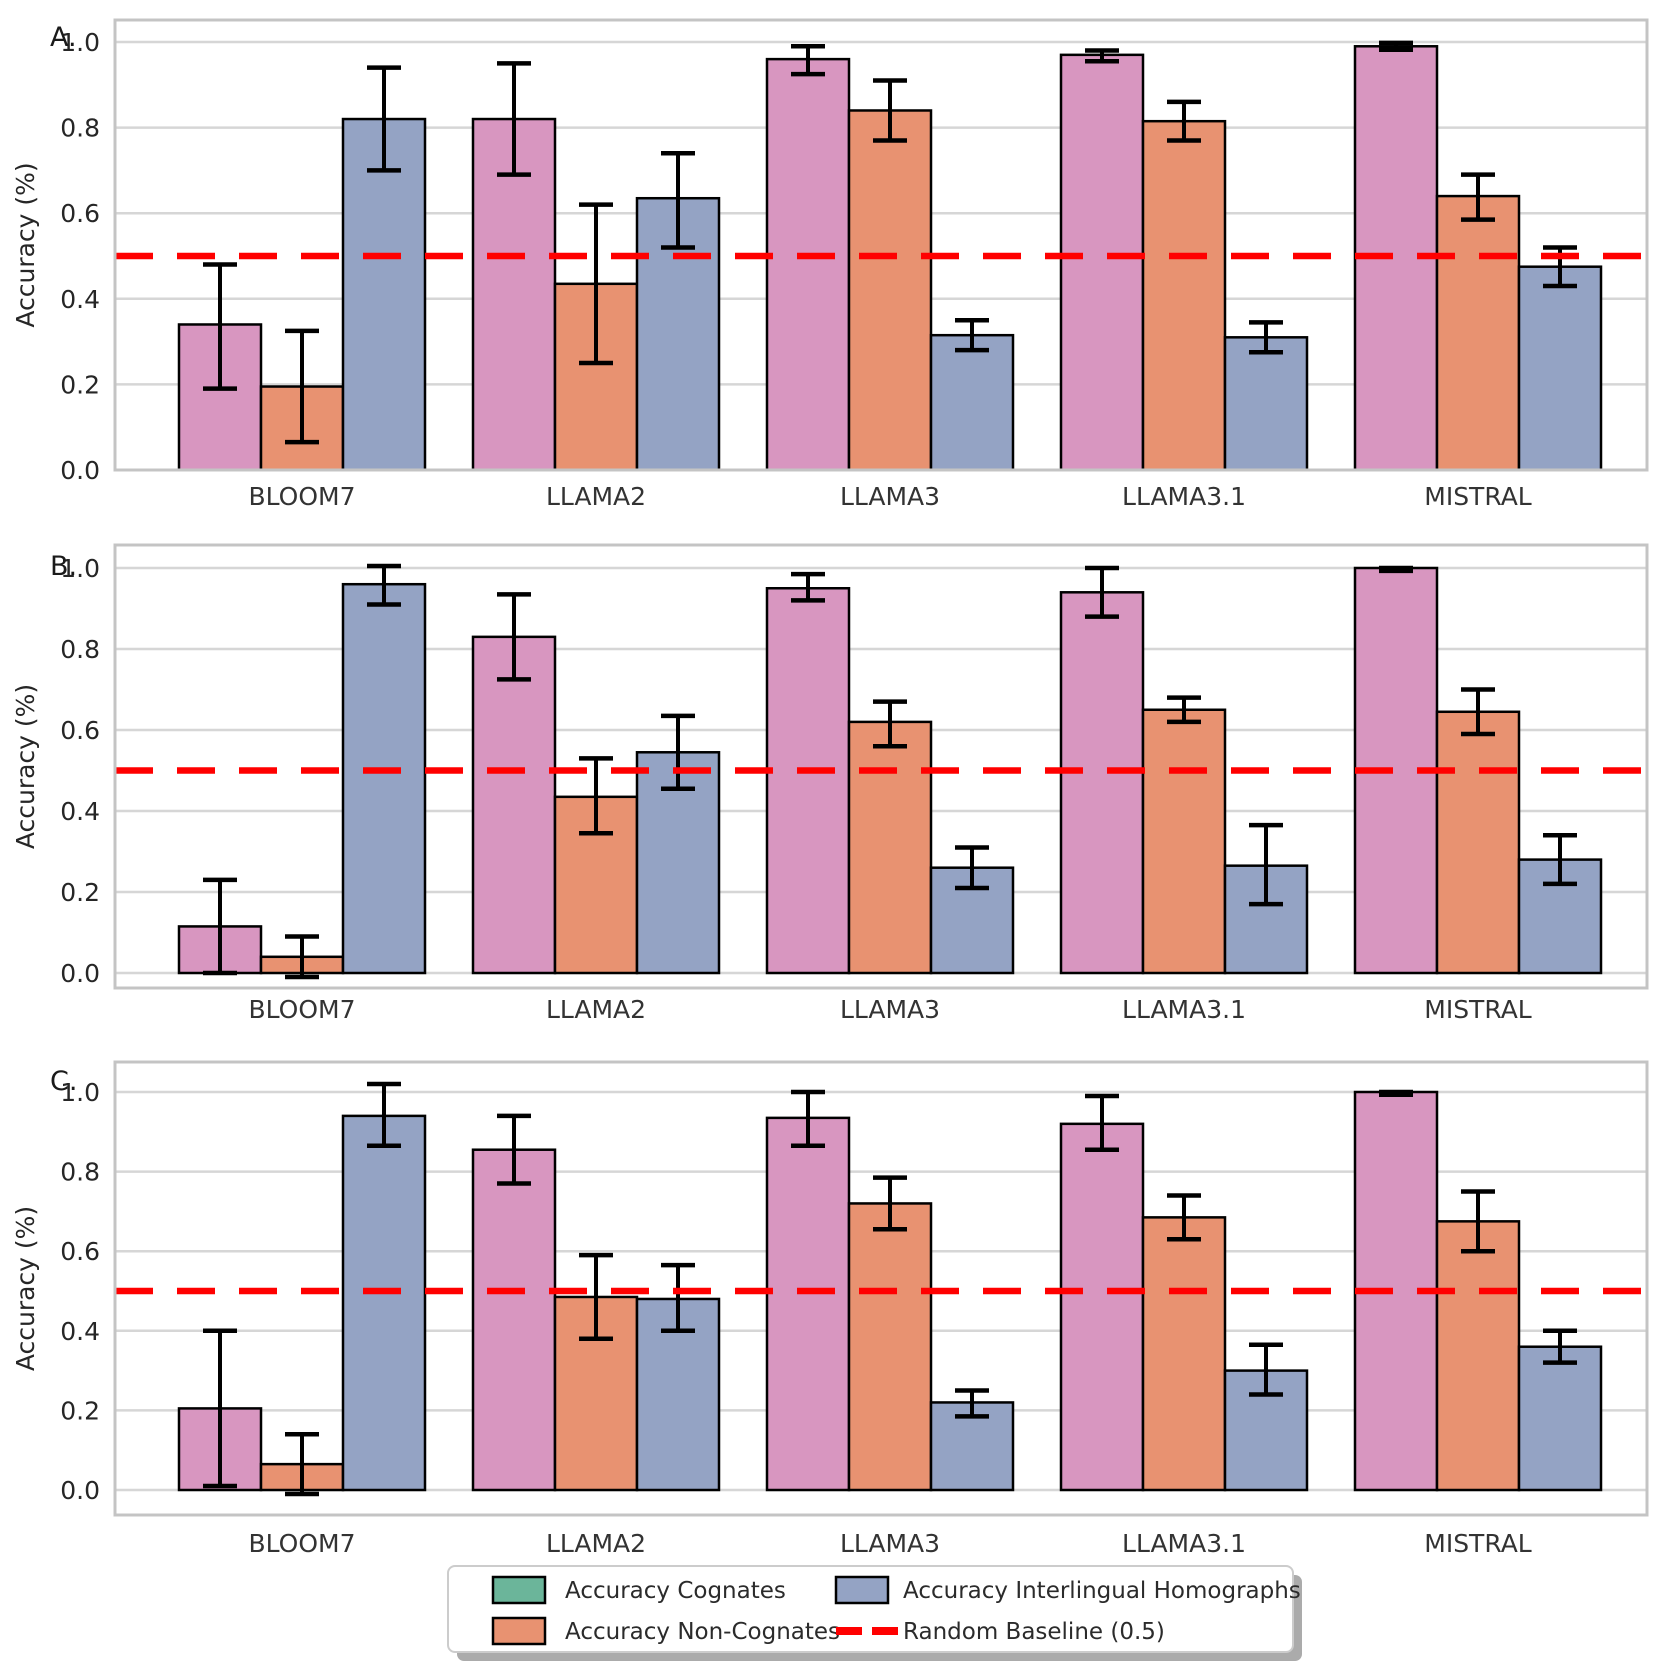  What do you see at coordinates (63, 1081) in the screenshot?
I see `panel-letter: C.` at bounding box center [63, 1081].